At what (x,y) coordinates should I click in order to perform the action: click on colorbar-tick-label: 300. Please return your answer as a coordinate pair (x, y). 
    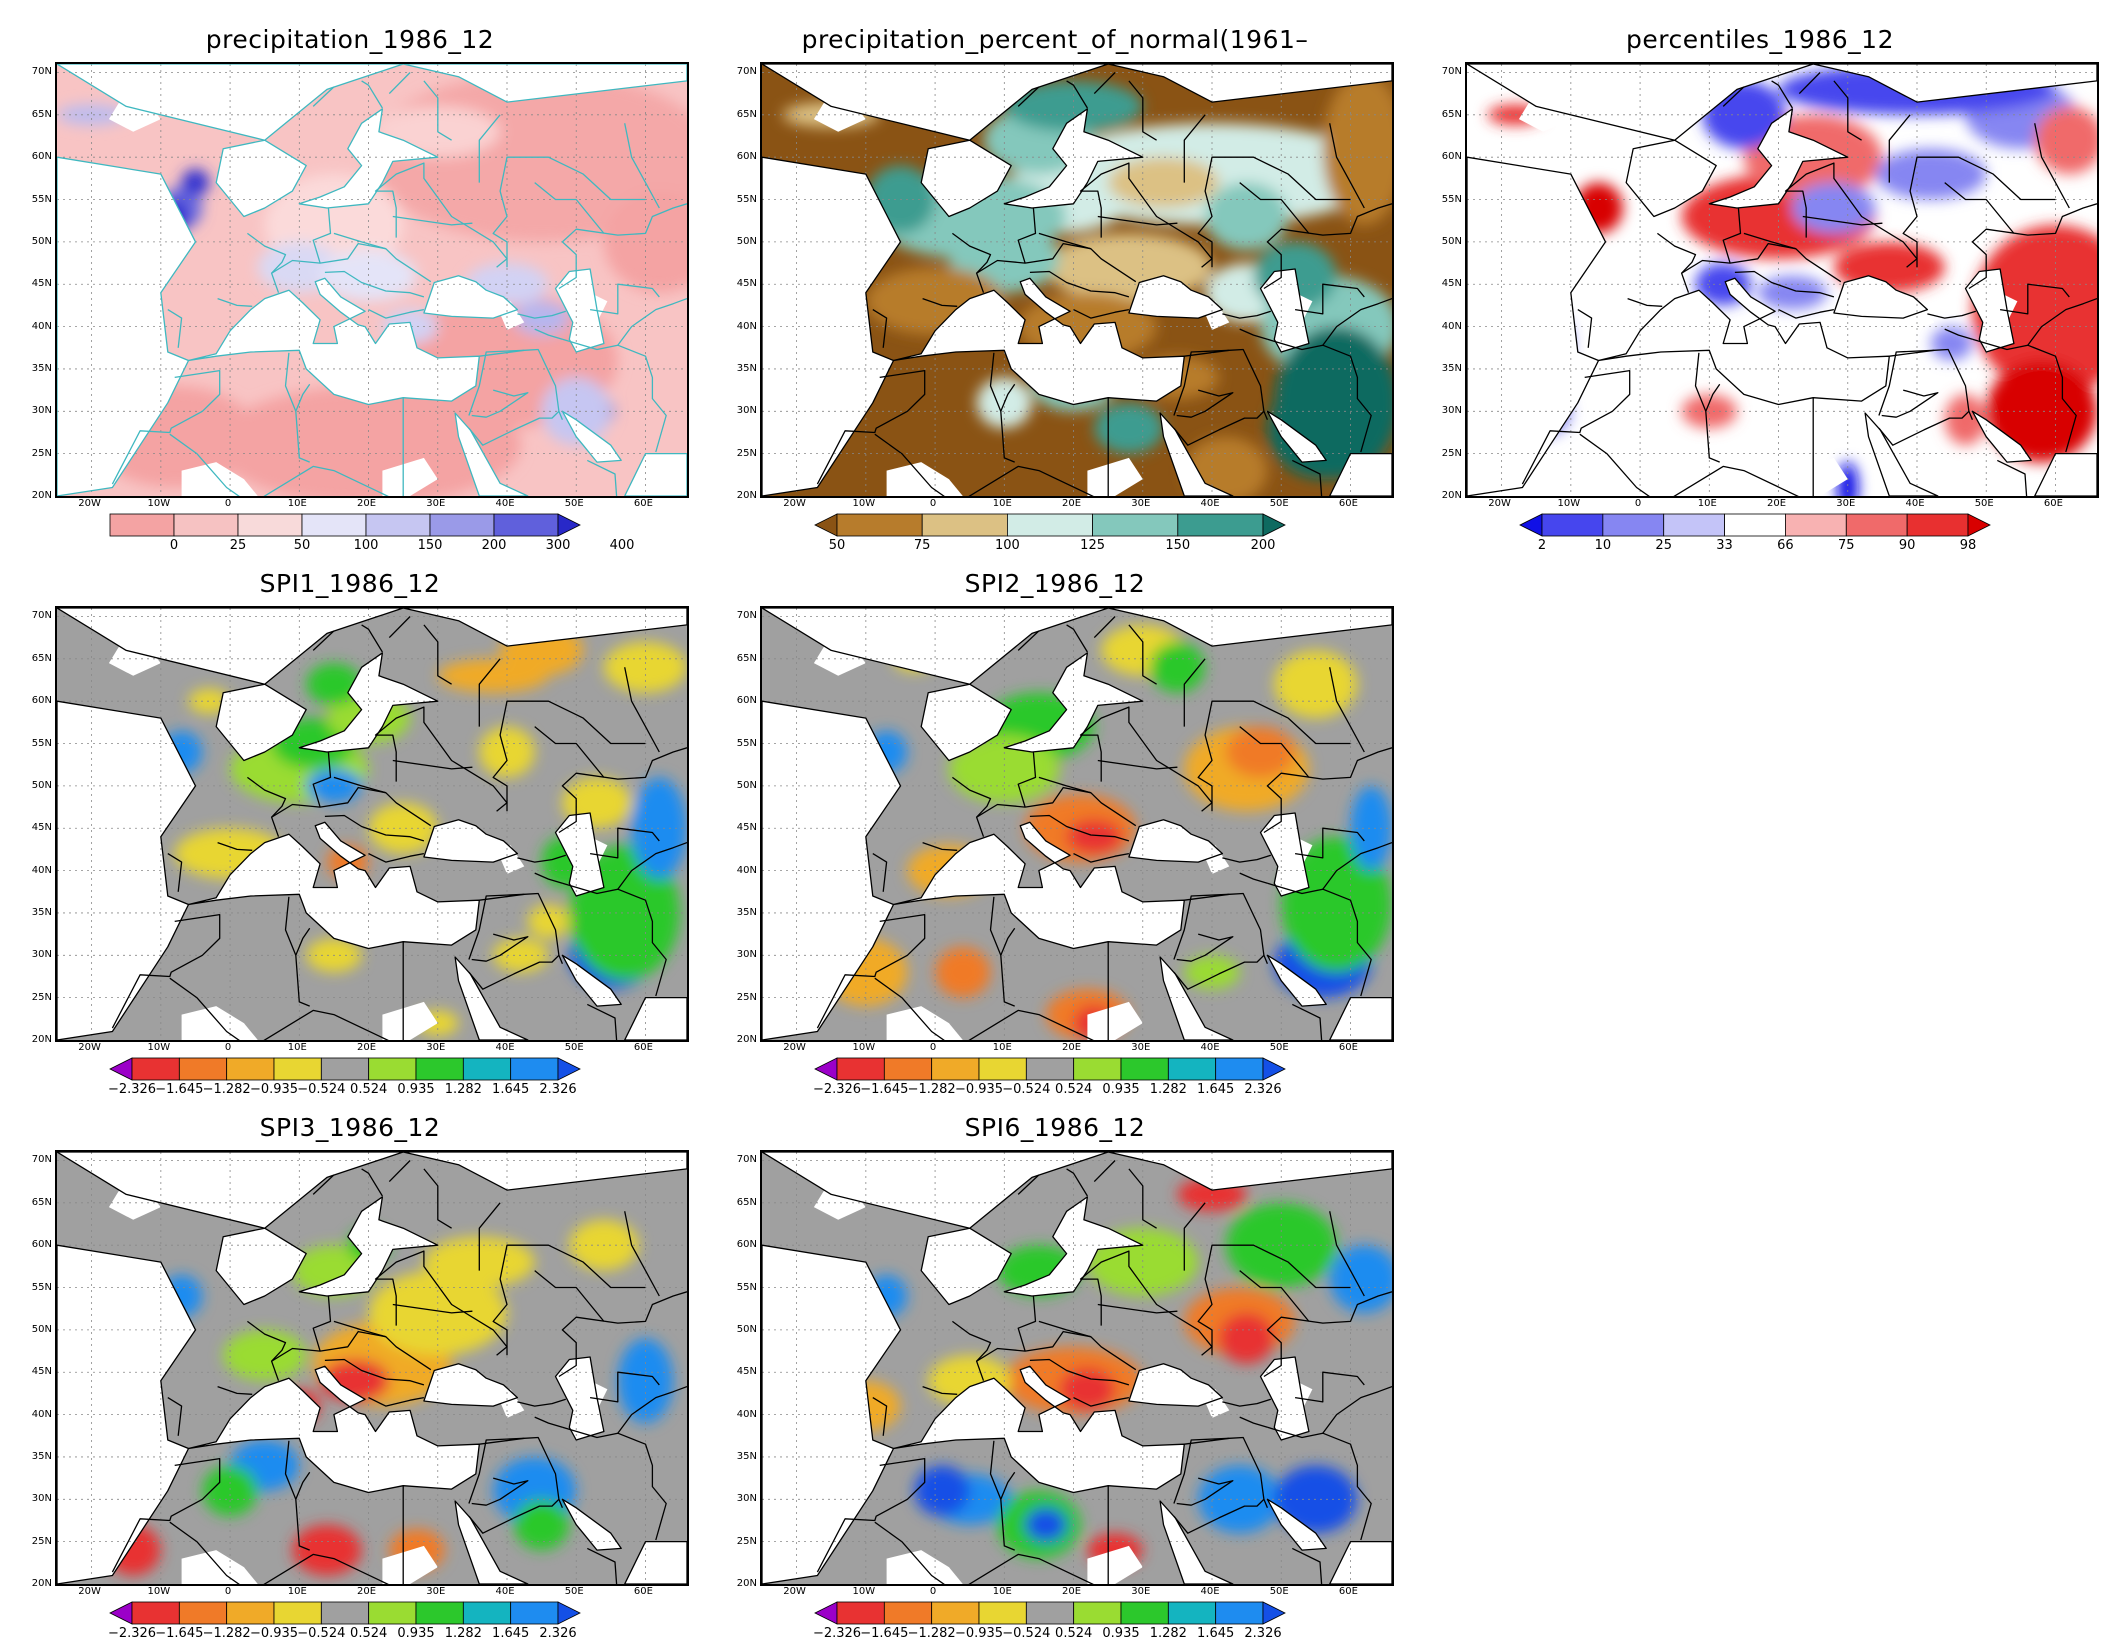
    Looking at the image, I should click on (558, 545).